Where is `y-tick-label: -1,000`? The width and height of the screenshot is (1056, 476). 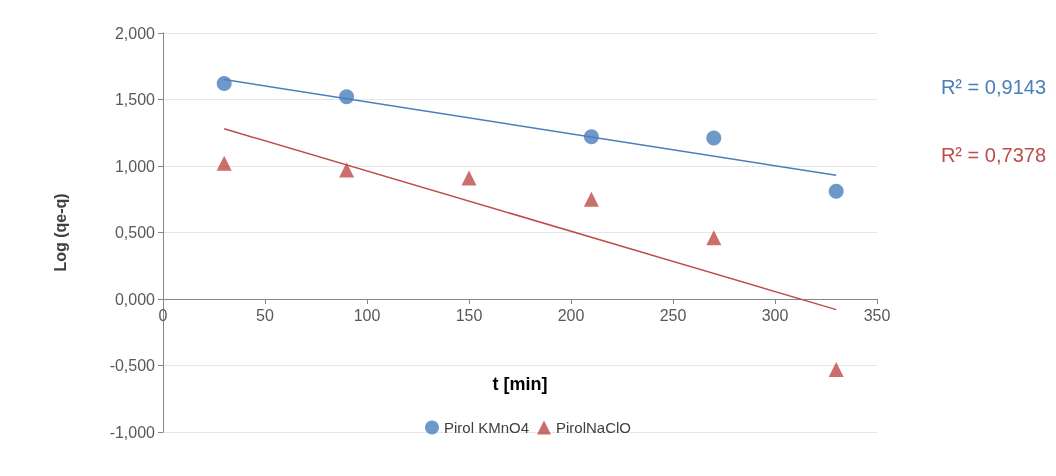
y-tick-label: -1,000 is located at coordinates (132, 432).